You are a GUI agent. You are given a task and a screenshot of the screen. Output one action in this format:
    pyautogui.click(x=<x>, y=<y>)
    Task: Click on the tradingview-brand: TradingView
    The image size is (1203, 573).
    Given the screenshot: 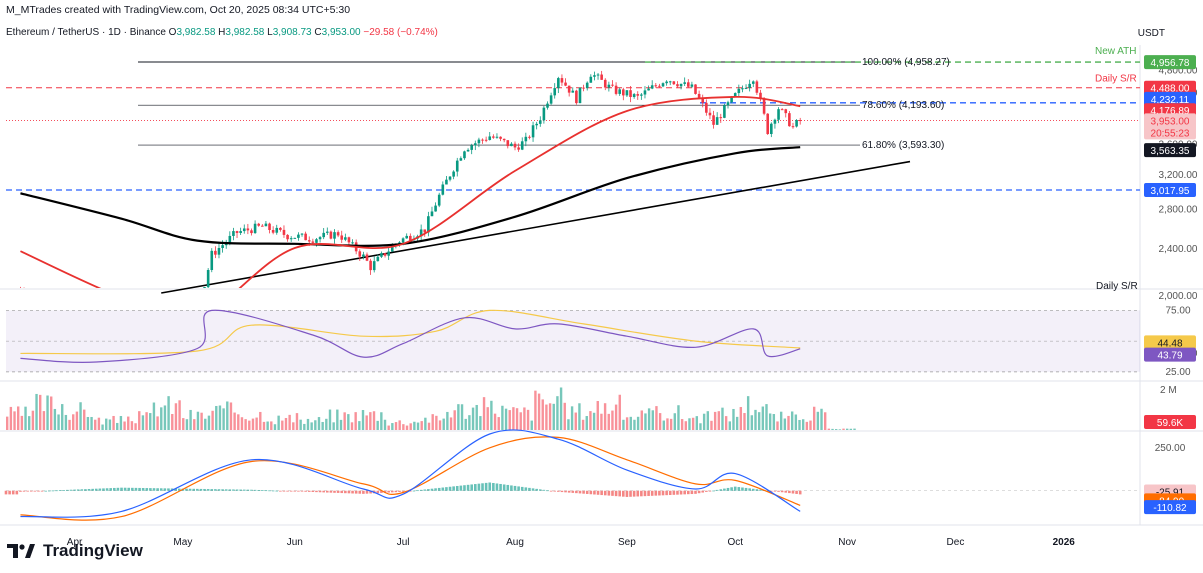 What is the action you would take?
    pyautogui.click(x=75, y=551)
    